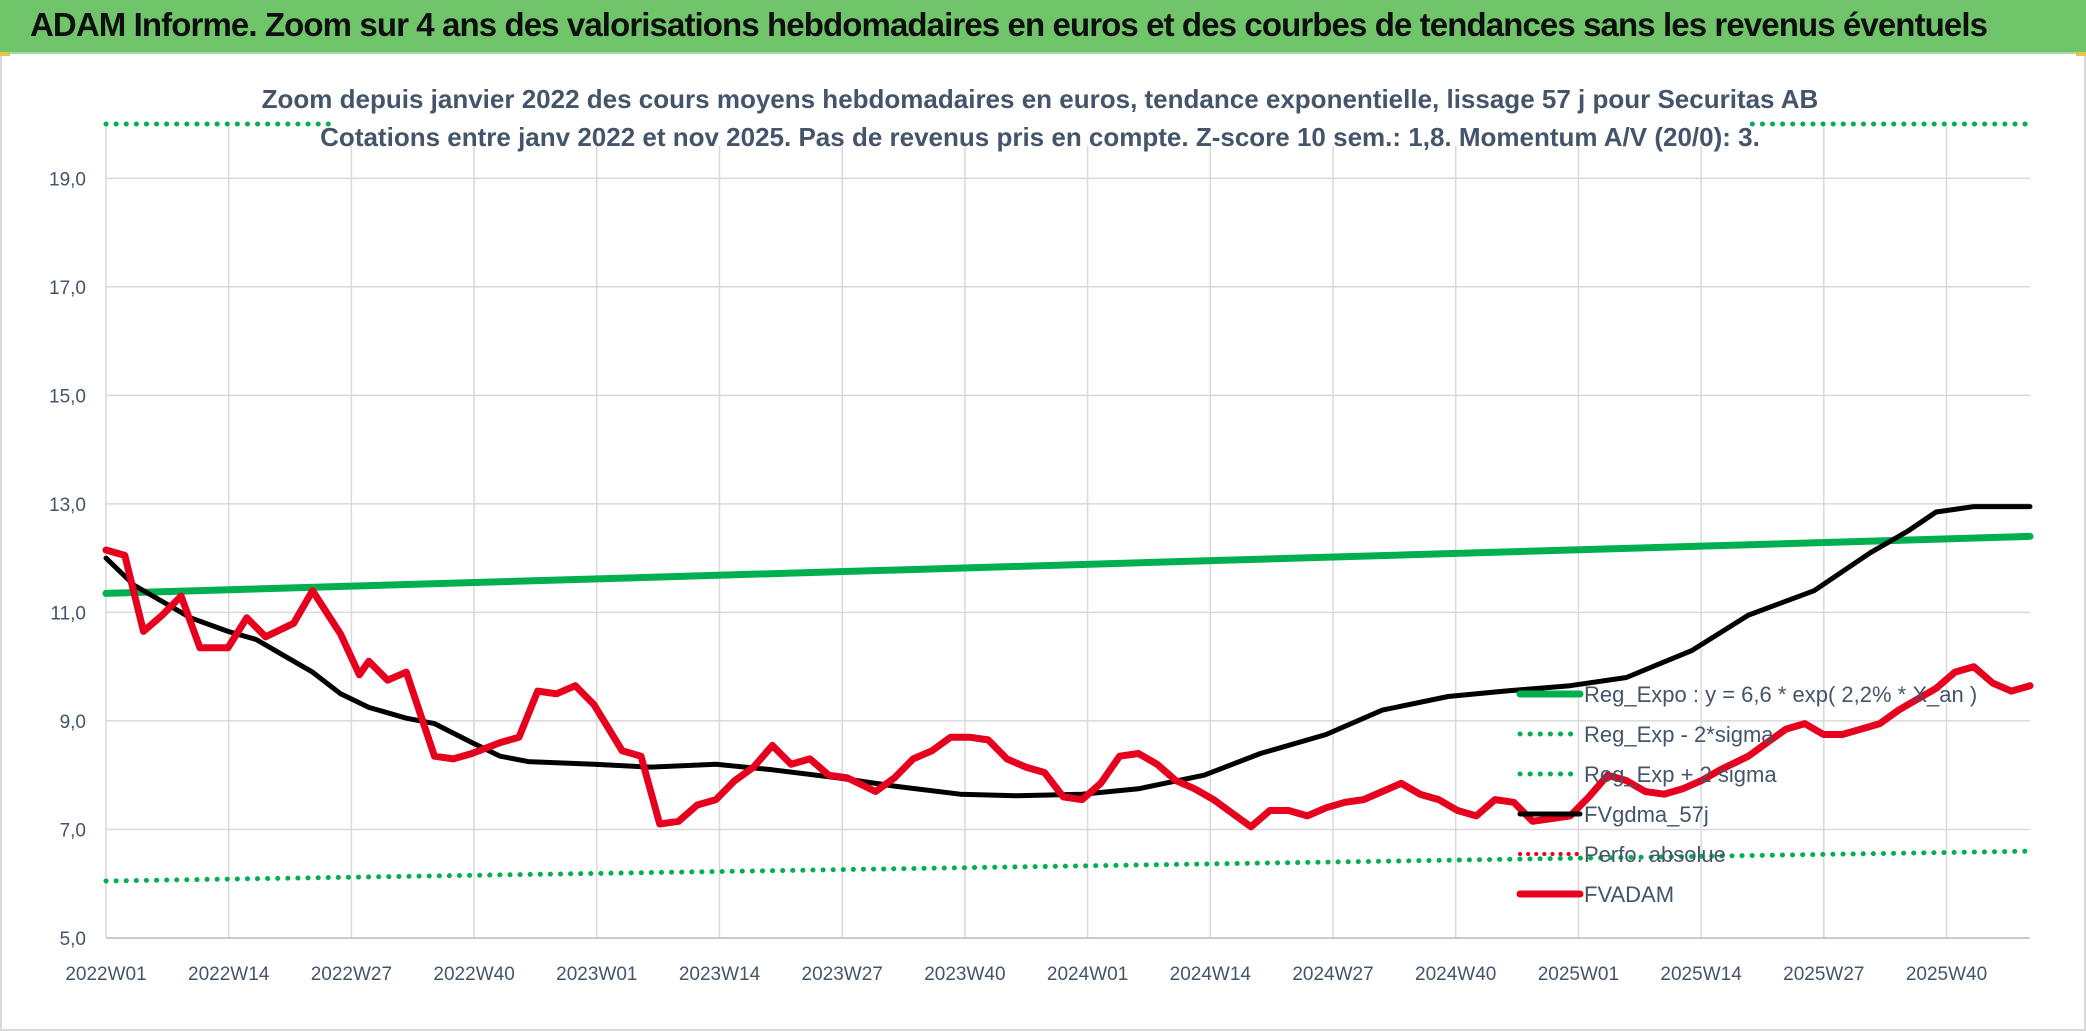 This screenshot has height=1031, width=2086. I want to click on x-tick-label: 2023W01, so click(596, 974).